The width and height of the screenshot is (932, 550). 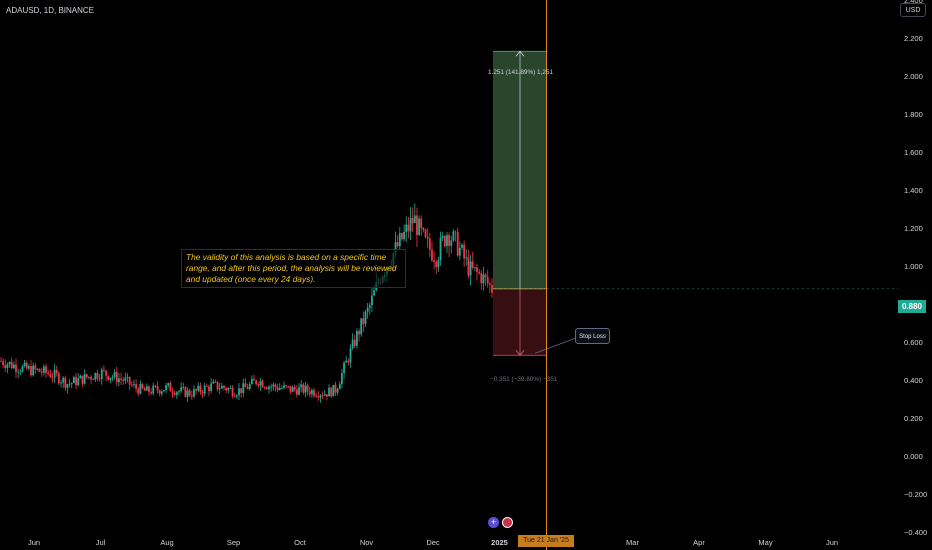 What do you see at coordinates (521, 72) in the screenshot?
I see `target-label: 1.251 (141.89%) 1,251` at bounding box center [521, 72].